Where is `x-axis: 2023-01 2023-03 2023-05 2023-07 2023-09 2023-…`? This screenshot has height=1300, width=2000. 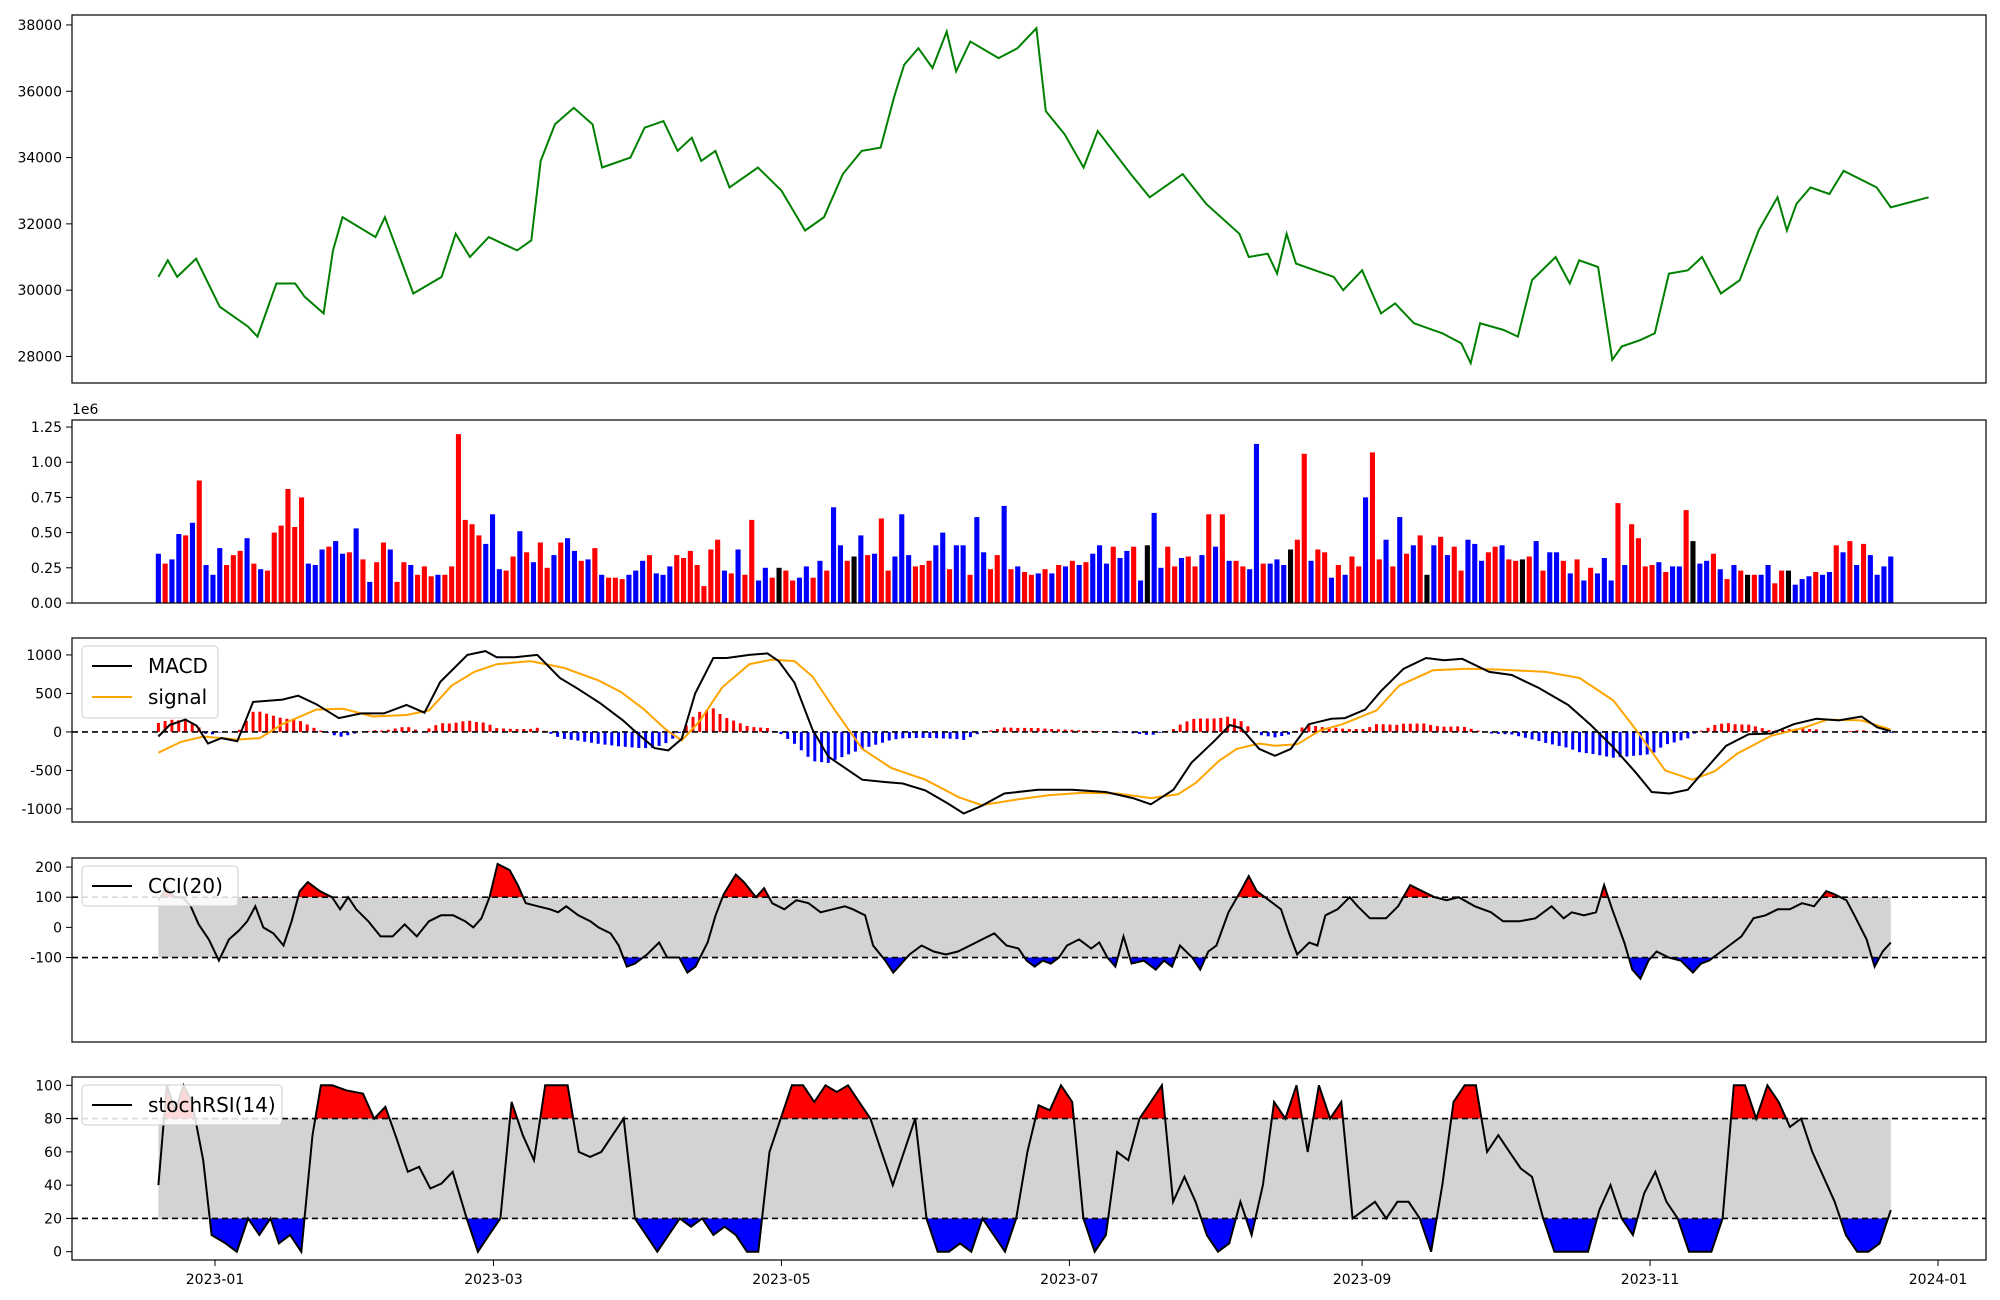 x-axis: 2023-01 2023-03 2023-05 2023-07 2023-09 2023-… is located at coordinates (1076, 1274).